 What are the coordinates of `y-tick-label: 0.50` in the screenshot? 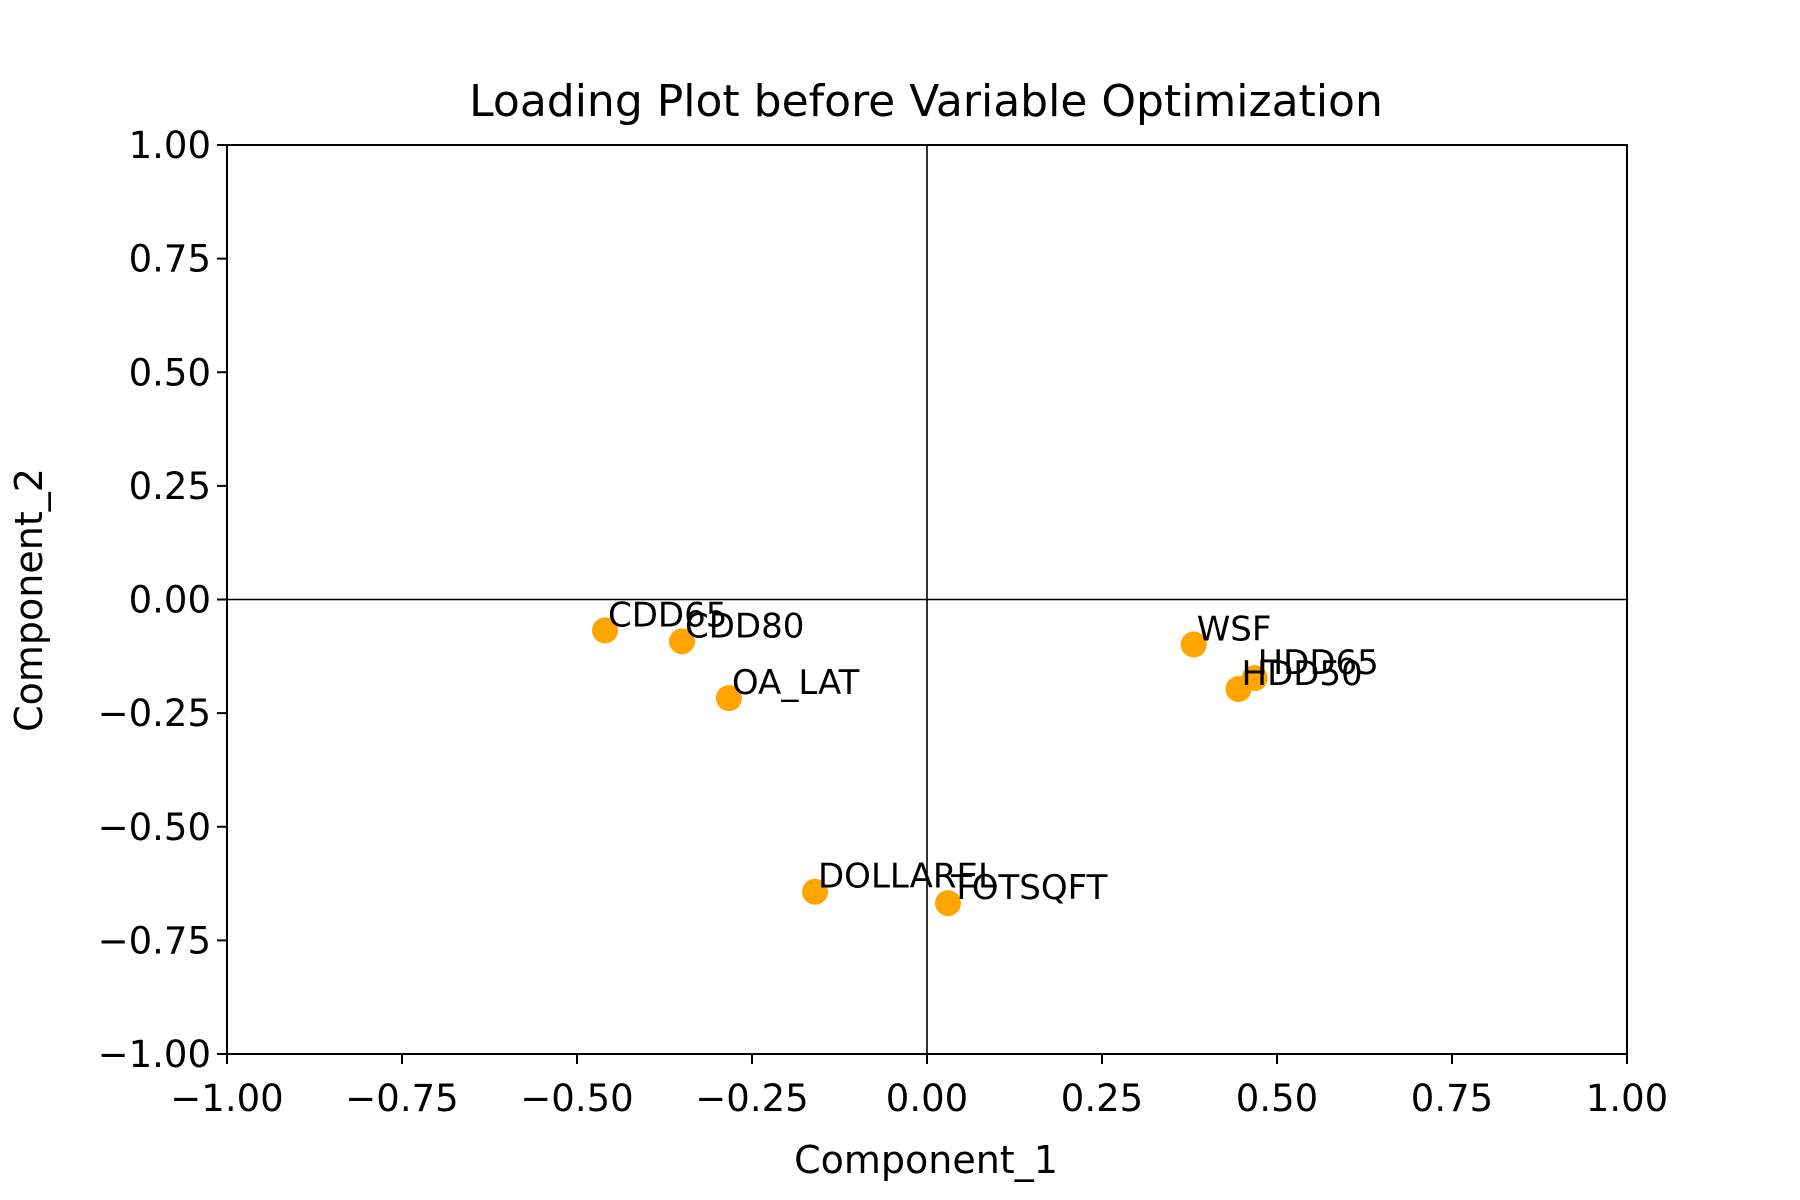 It's located at (170, 372).